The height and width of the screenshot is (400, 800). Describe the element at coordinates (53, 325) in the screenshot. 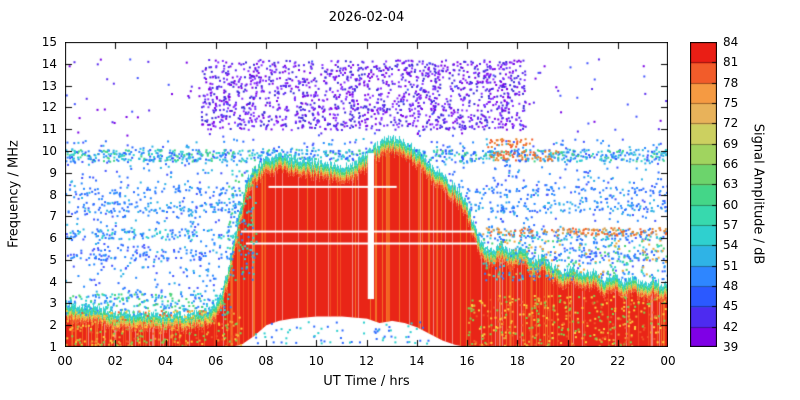

I see `y-tick-label: 2` at that location.